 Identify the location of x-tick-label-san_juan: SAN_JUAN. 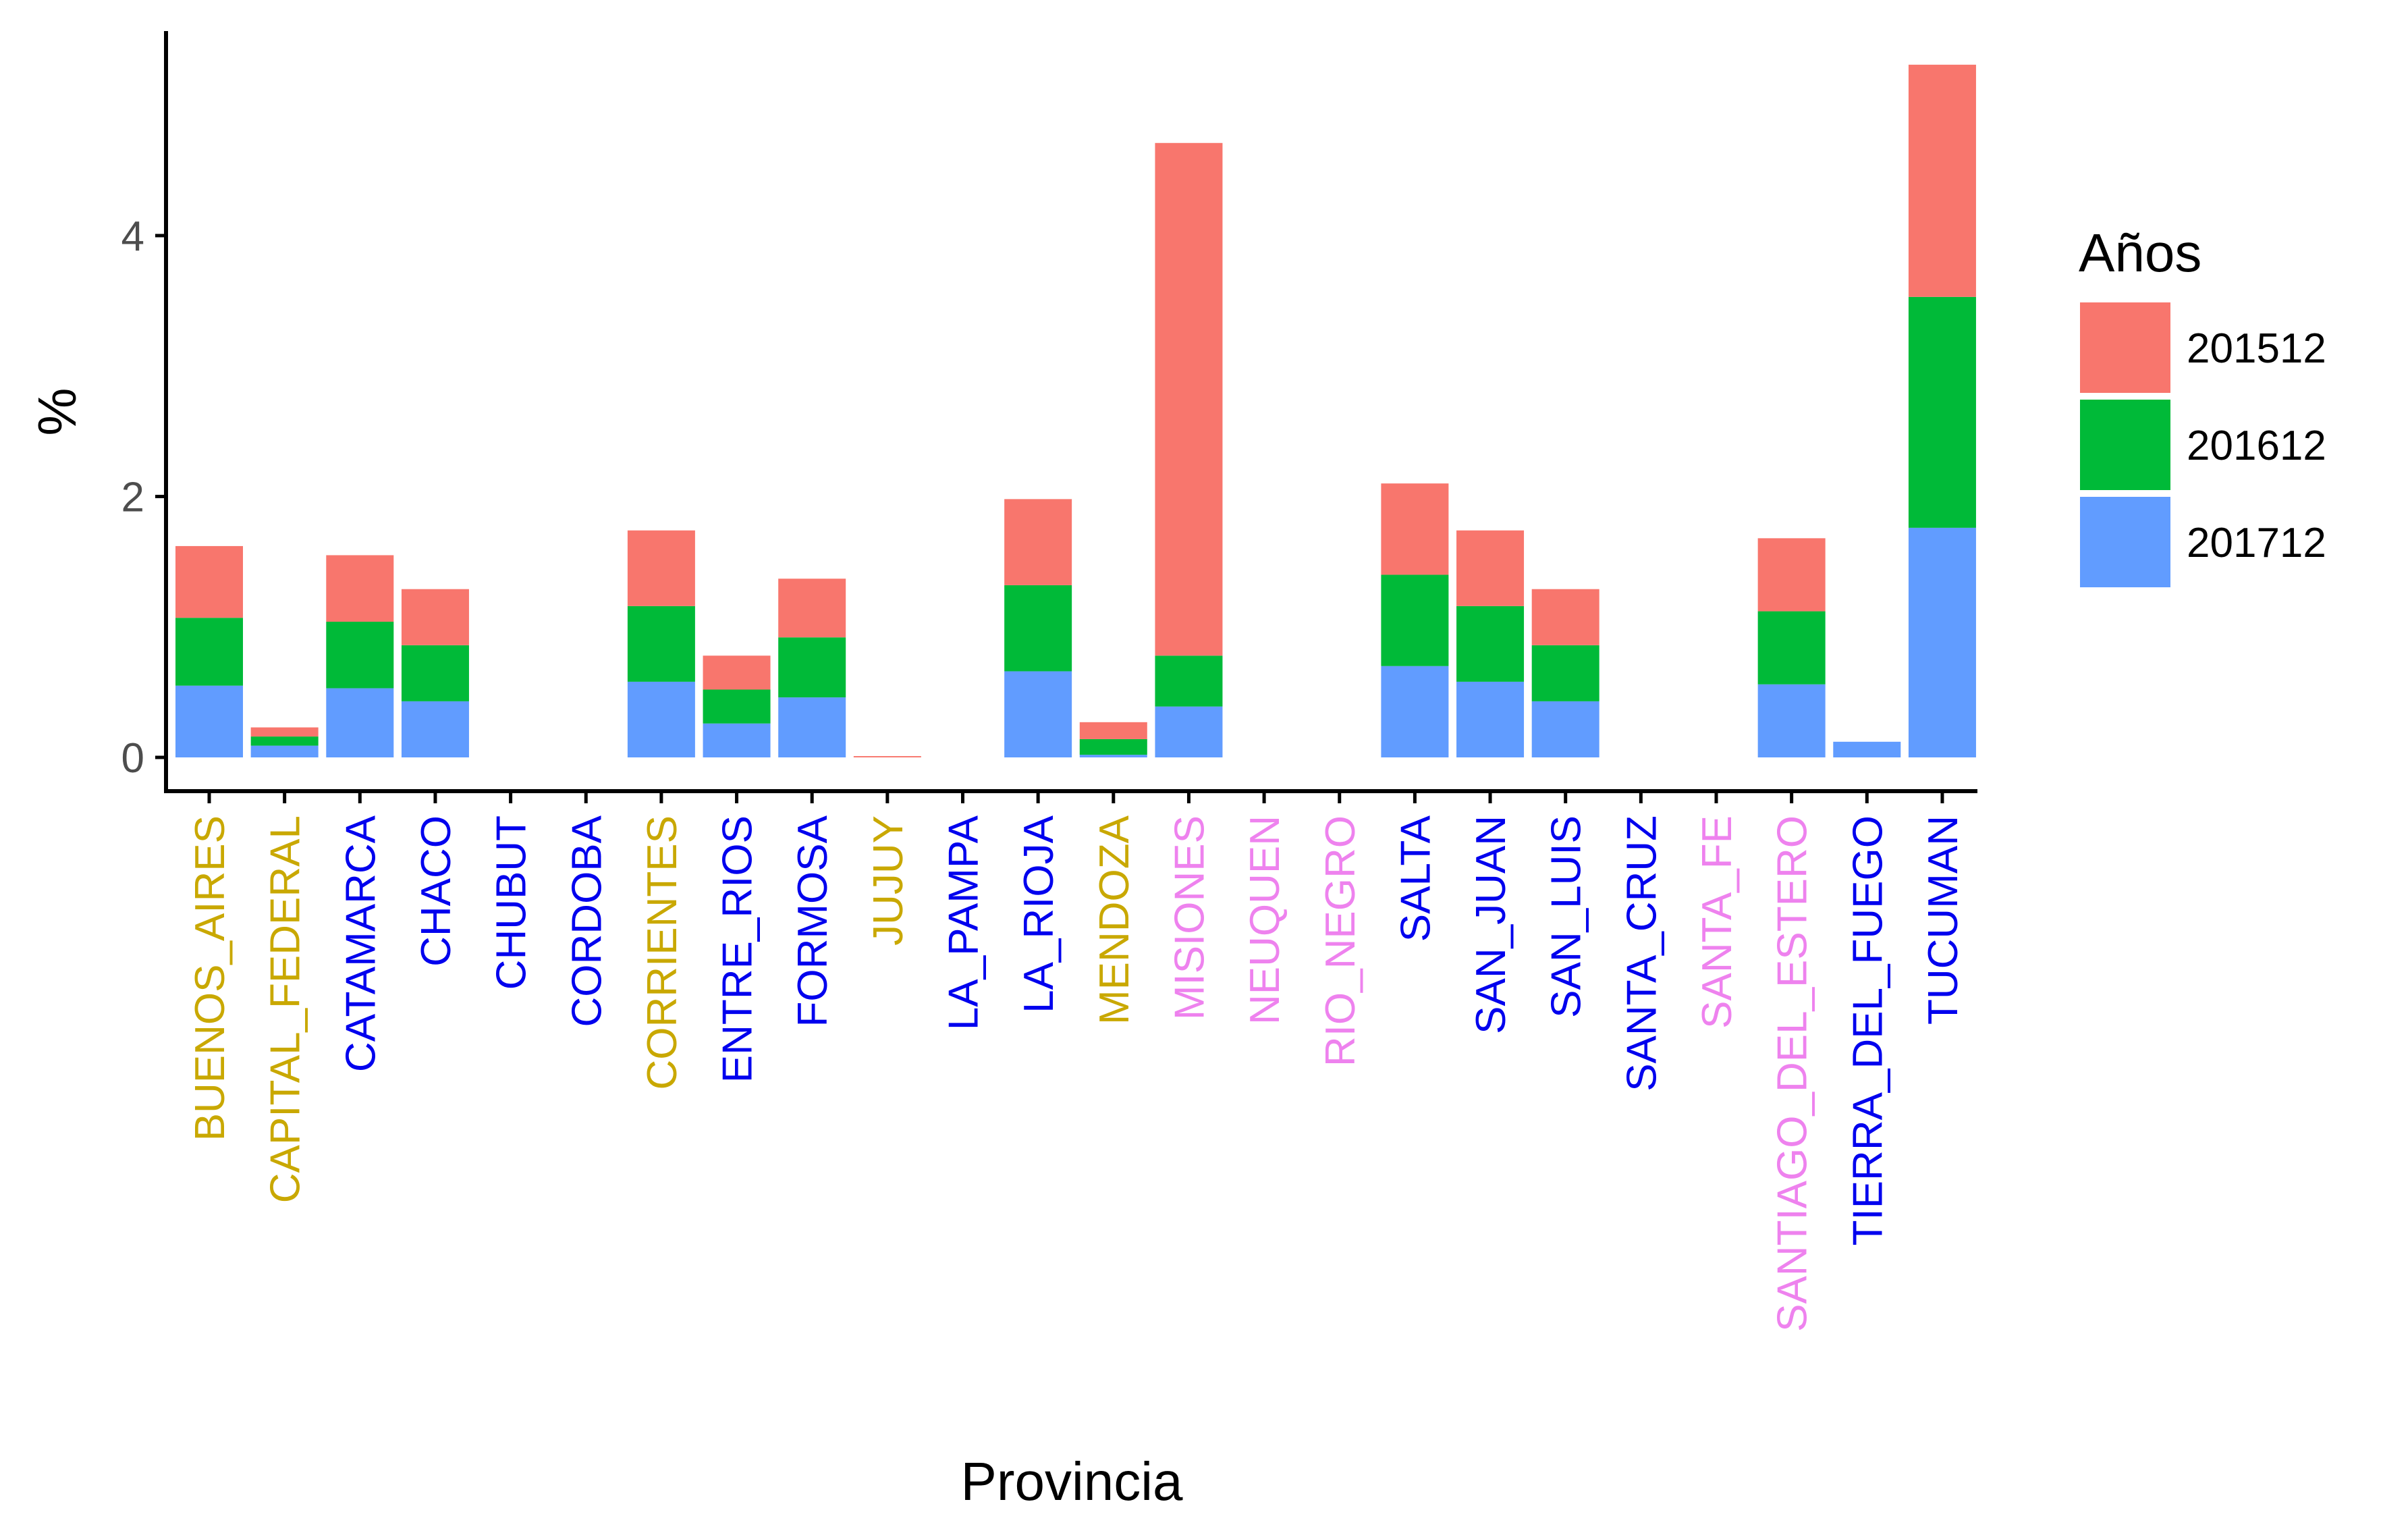
(1491, 924).